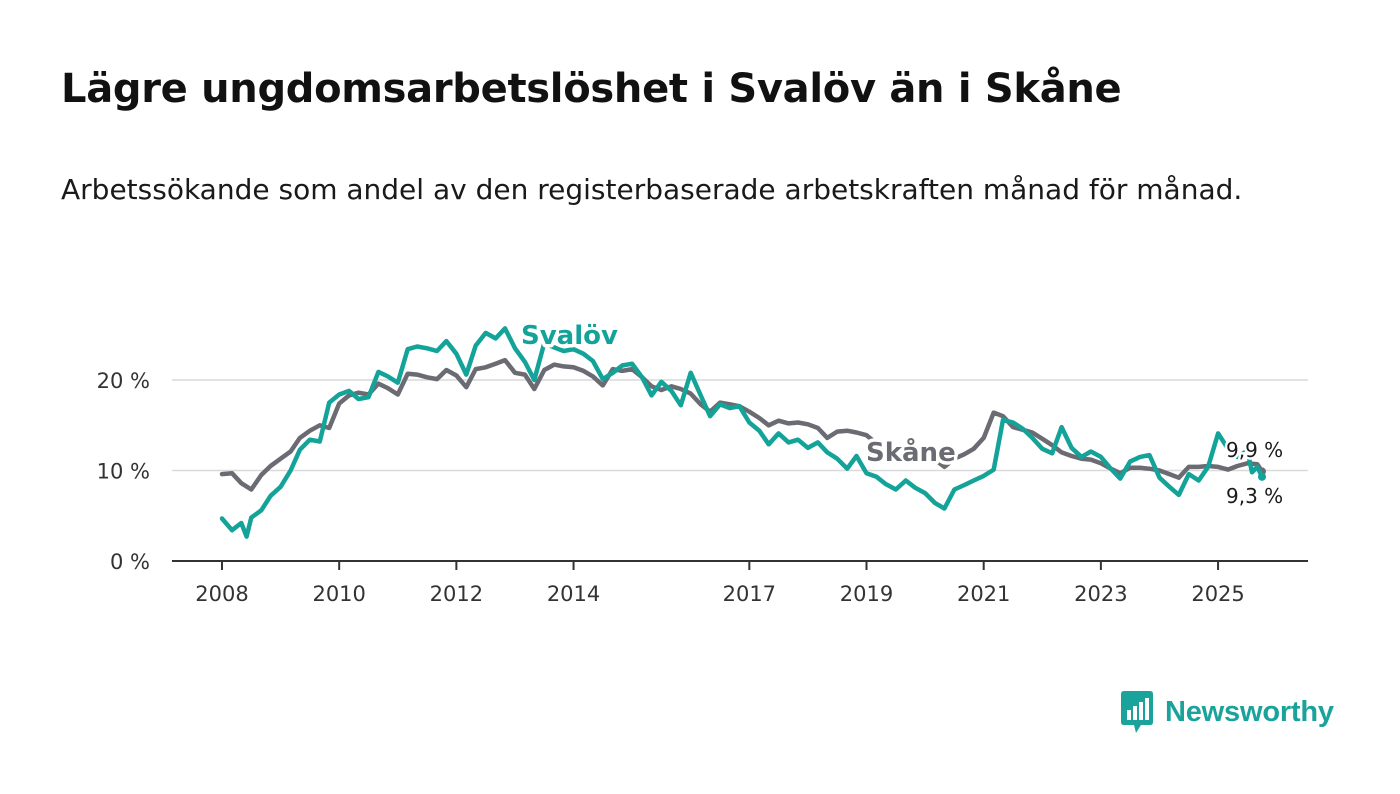  What do you see at coordinates (983, 594) in the screenshot?
I see `x-tick-label: 2021` at bounding box center [983, 594].